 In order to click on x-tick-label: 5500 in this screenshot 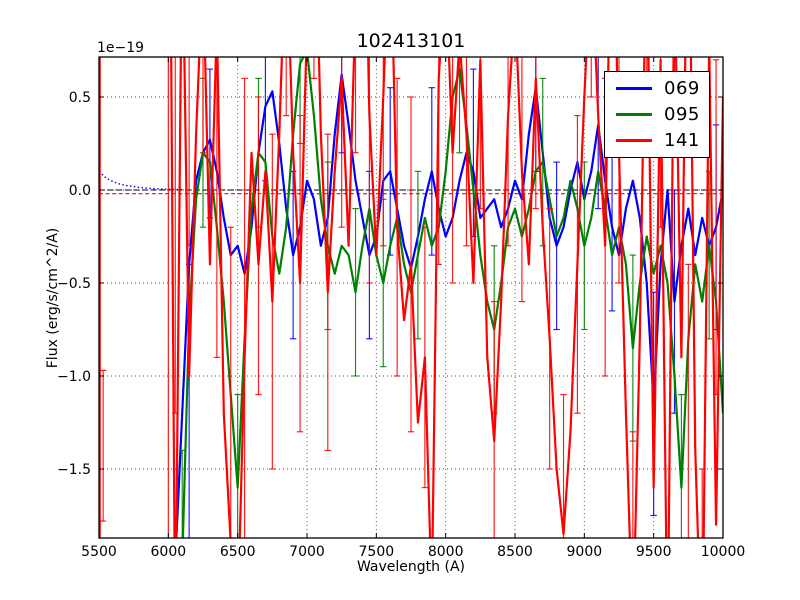, I will do `click(99, 552)`.